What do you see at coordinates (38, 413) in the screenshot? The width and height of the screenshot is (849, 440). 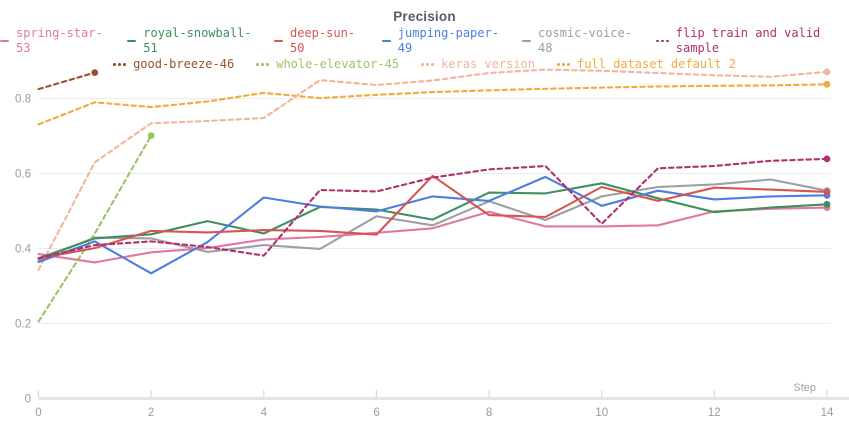 I see `x-tick-label-0: 0` at bounding box center [38, 413].